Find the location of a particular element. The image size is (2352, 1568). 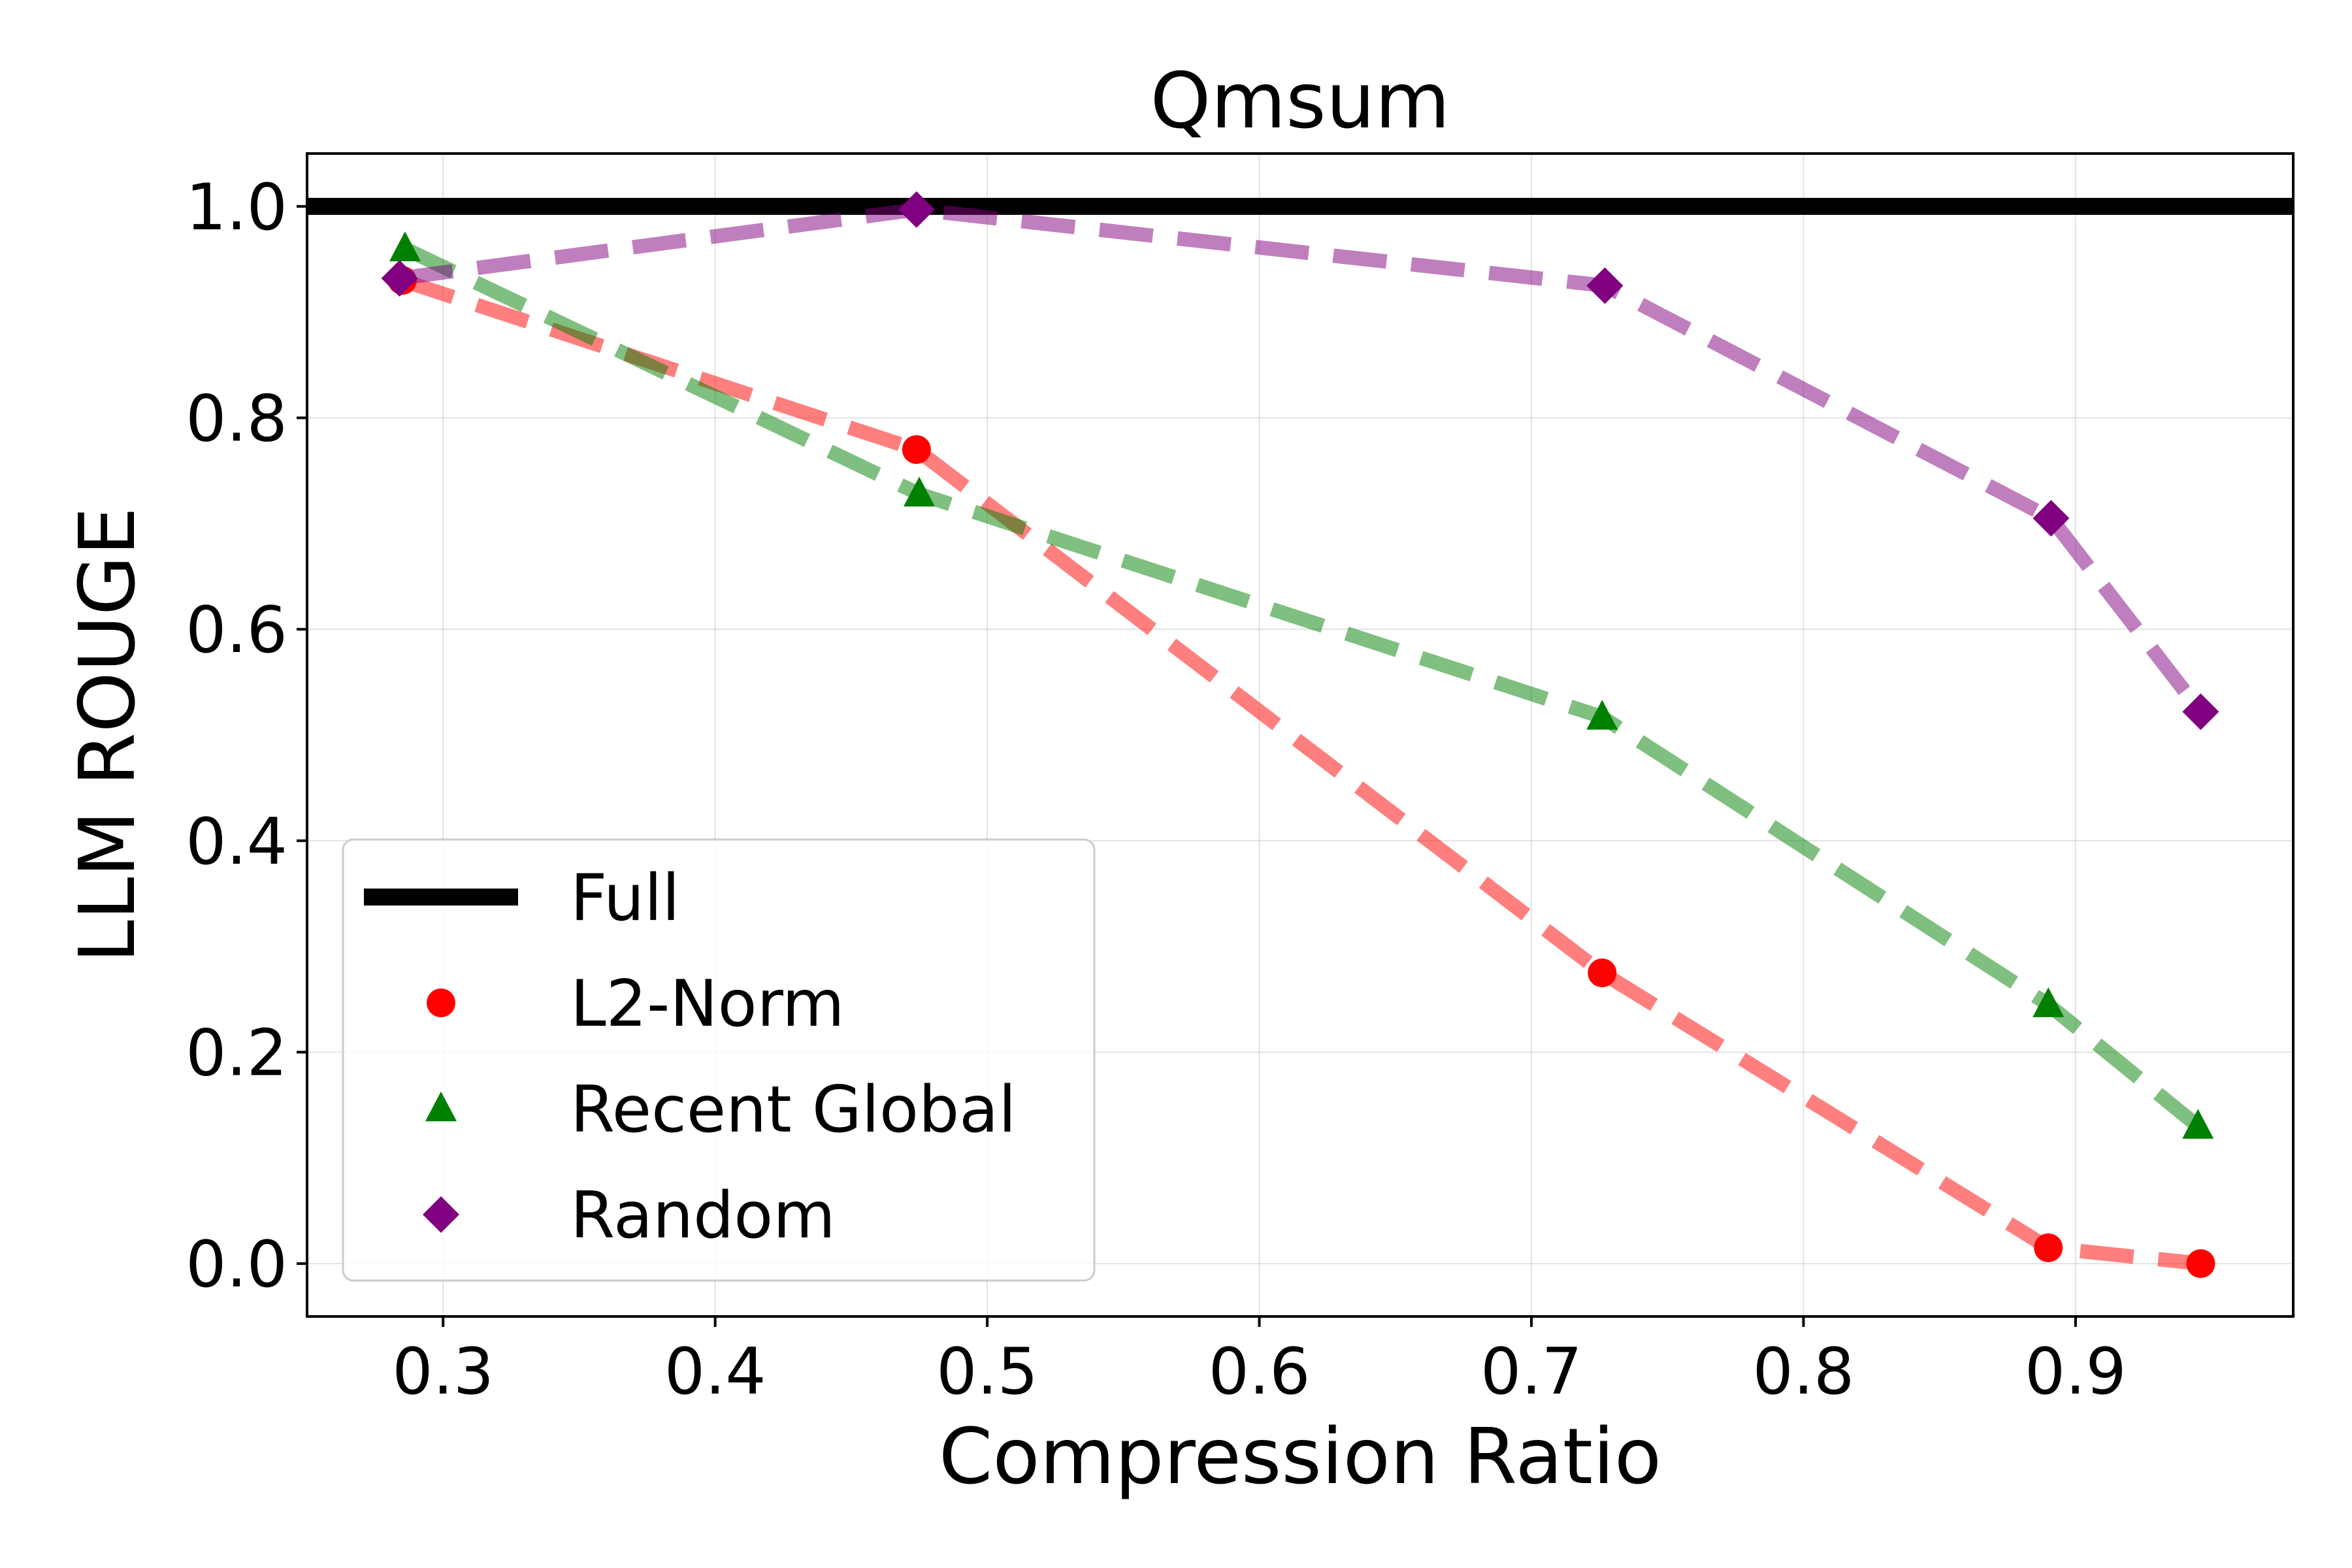

x-tick-label: 0.7 is located at coordinates (1531, 1372).